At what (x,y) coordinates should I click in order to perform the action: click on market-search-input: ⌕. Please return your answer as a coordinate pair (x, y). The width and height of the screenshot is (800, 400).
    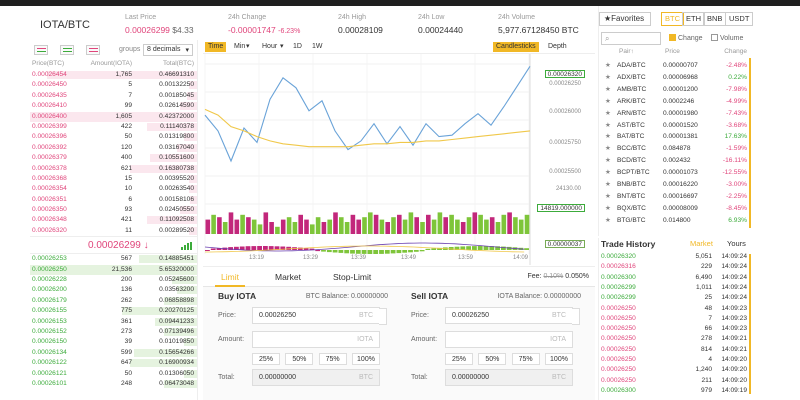
    Looking at the image, I should click on (631, 38).